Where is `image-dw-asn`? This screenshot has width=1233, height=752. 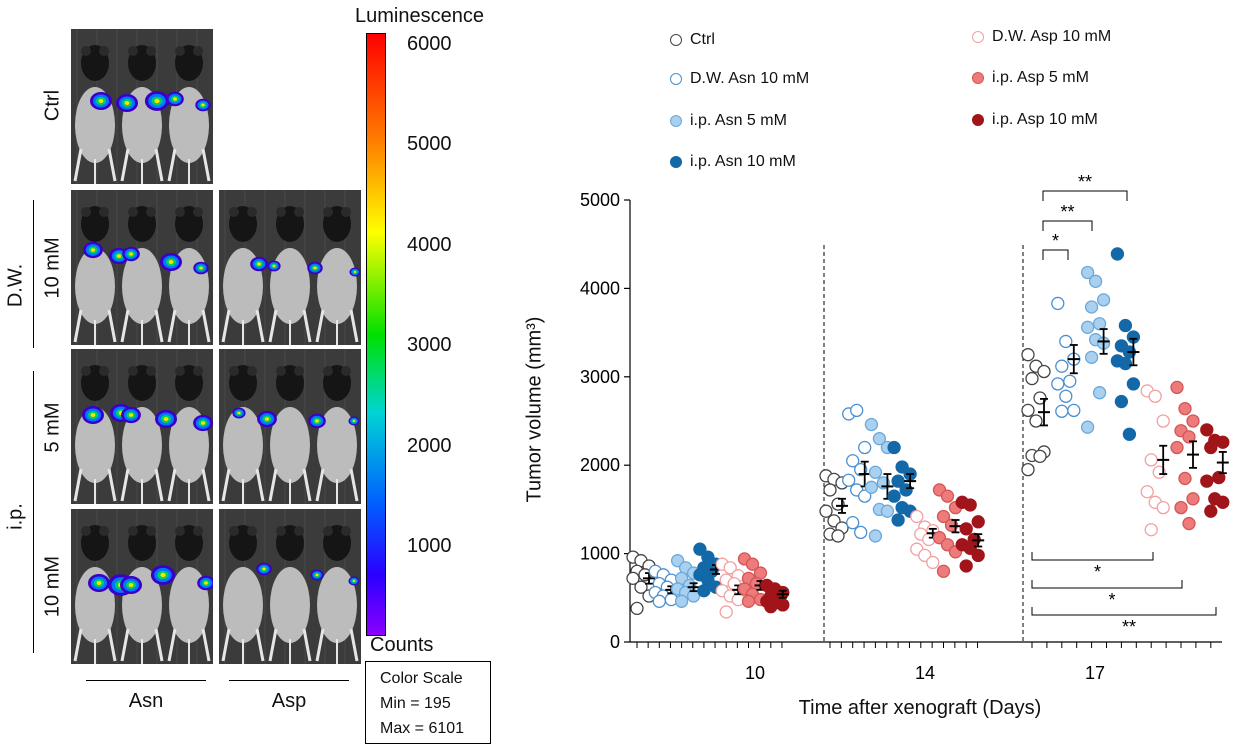
image-dw-asn is located at coordinates (142, 267).